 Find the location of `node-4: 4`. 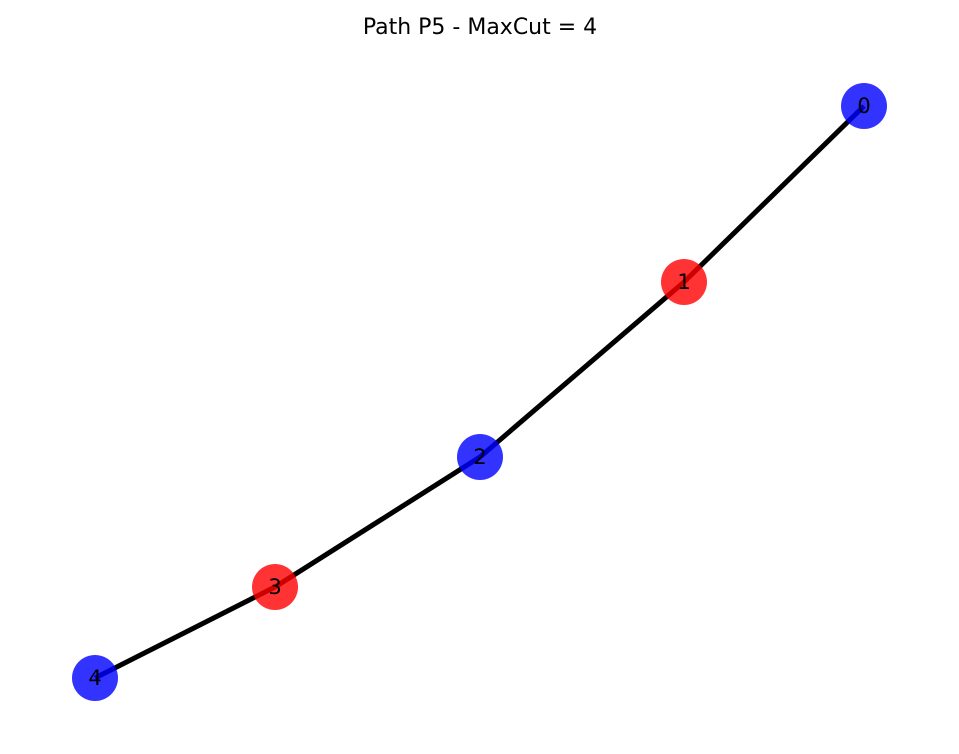

node-4: 4 is located at coordinates (95, 678).